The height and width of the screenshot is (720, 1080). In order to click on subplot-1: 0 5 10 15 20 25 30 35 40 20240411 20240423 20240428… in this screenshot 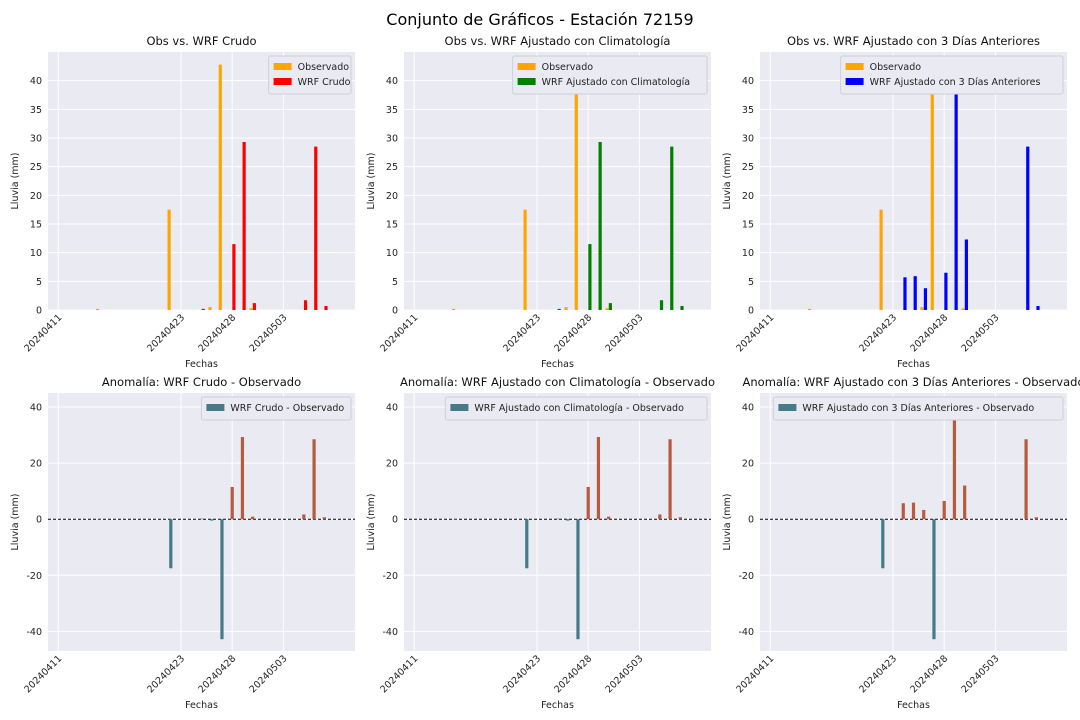, I will do `click(182, 202)`.